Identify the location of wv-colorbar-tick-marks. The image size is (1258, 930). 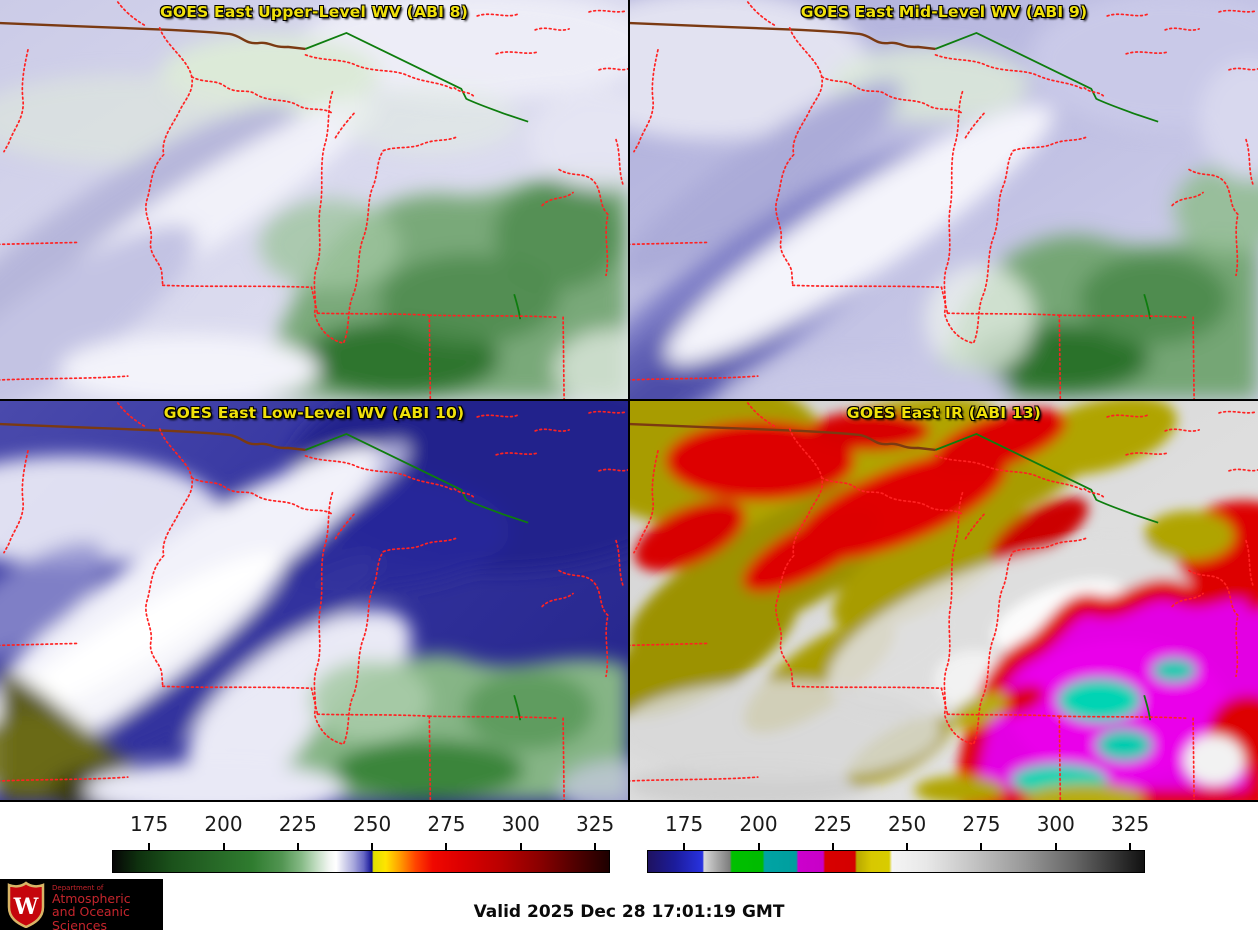
(361, 846).